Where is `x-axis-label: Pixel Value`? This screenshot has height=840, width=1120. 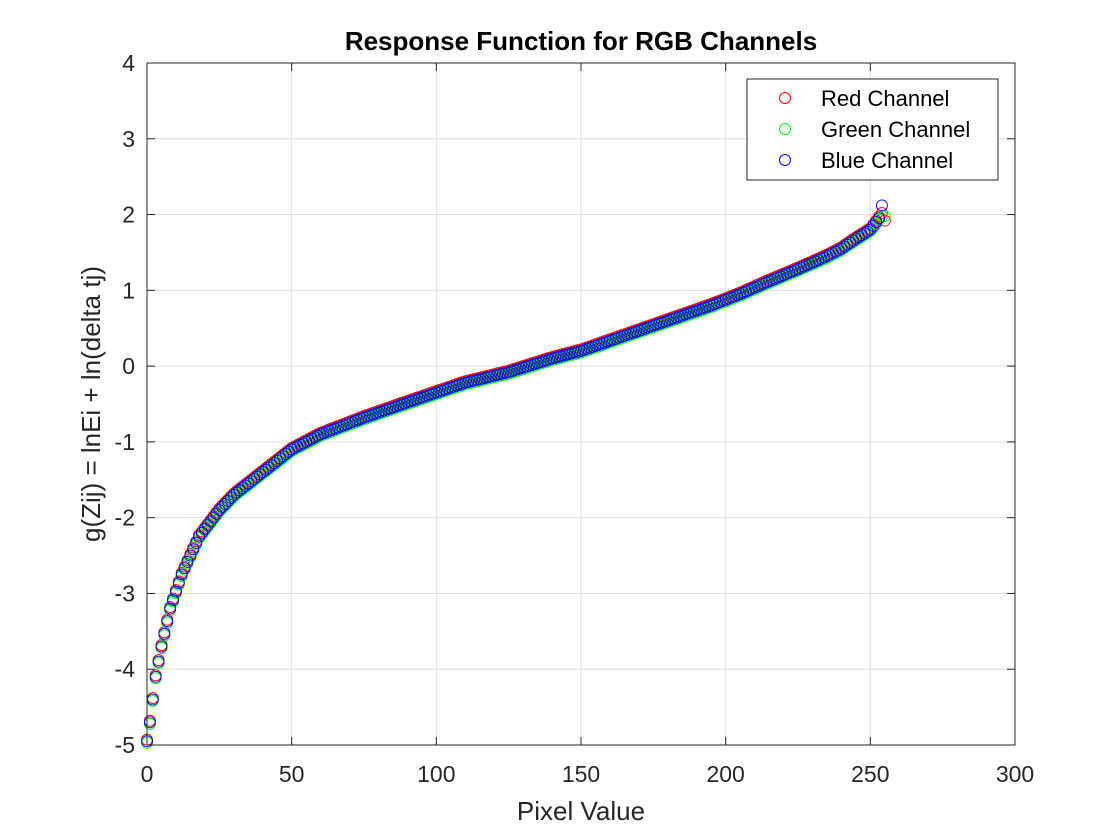
x-axis-label: Pixel Value is located at coordinates (581, 811).